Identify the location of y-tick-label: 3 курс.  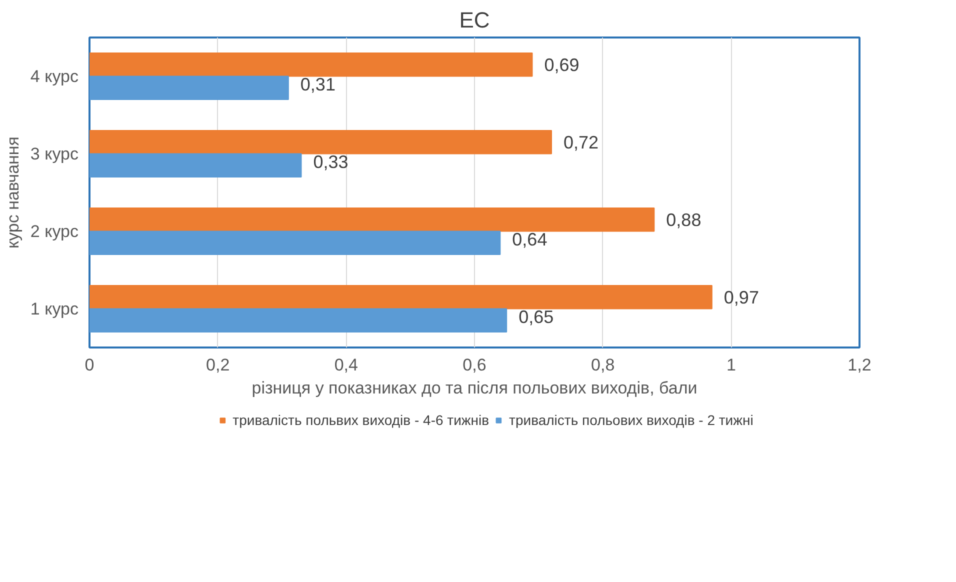
(54, 154).